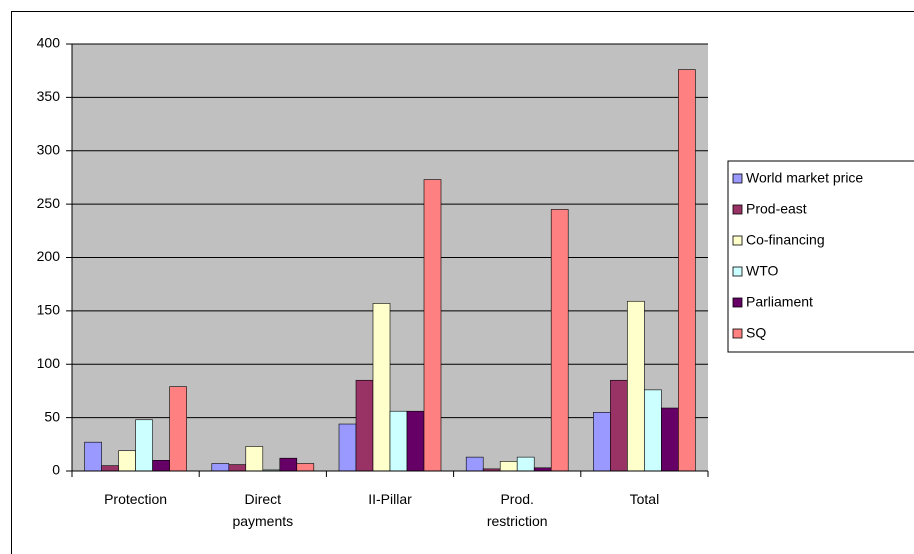 This screenshot has width=914, height=554. Describe the element at coordinates (49, 203) in the screenshot. I see `y-tick-label: 250` at that location.